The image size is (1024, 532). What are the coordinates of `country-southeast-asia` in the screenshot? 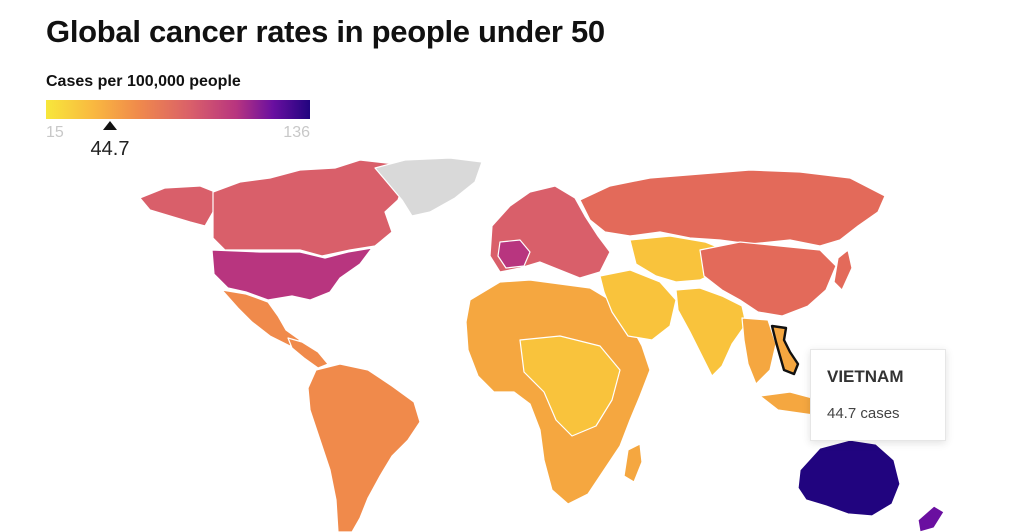 It's located at (759, 351).